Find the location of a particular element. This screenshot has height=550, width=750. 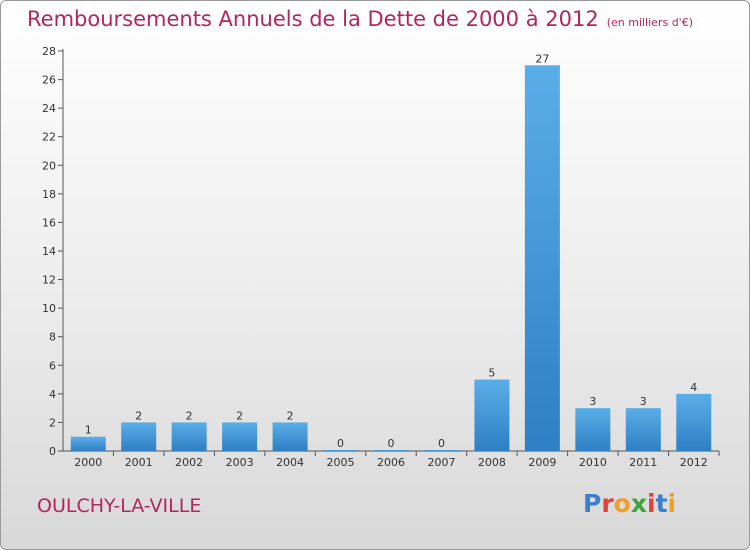

brand-letter: o is located at coordinates (622, 503).